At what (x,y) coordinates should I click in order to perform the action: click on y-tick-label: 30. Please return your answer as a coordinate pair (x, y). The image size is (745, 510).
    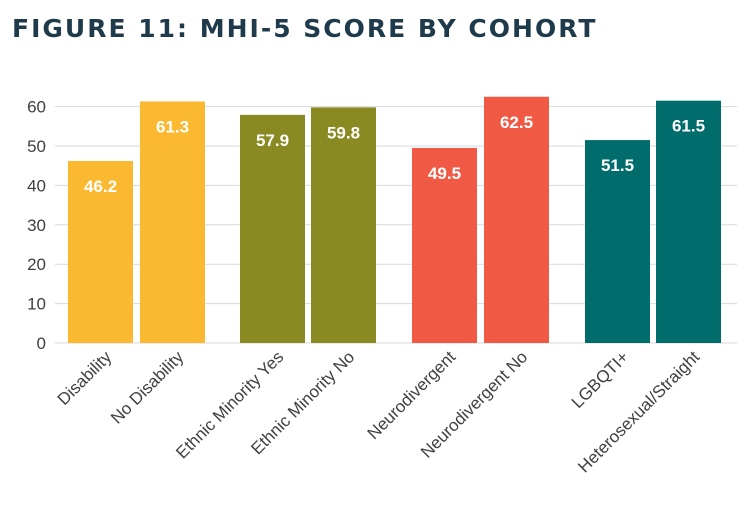
    Looking at the image, I should click on (36, 225).